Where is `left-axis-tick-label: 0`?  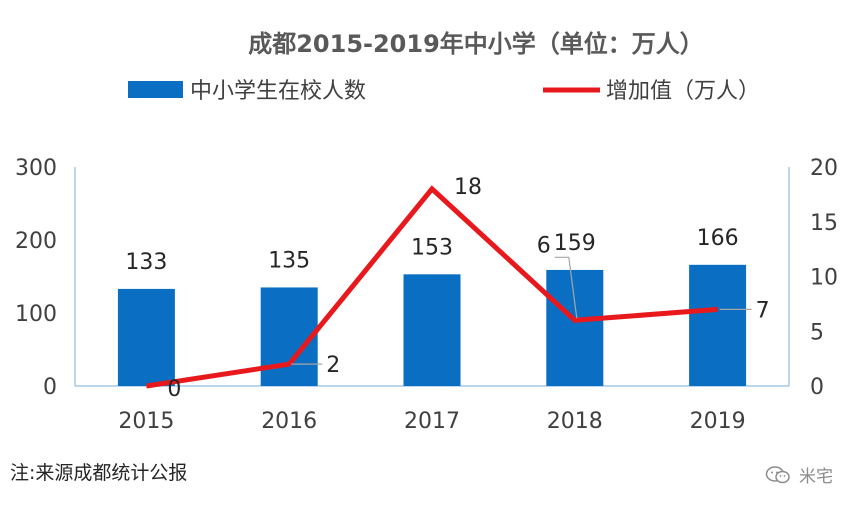 left-axis-tick-label: 0 is located at coordinates (50, 387).